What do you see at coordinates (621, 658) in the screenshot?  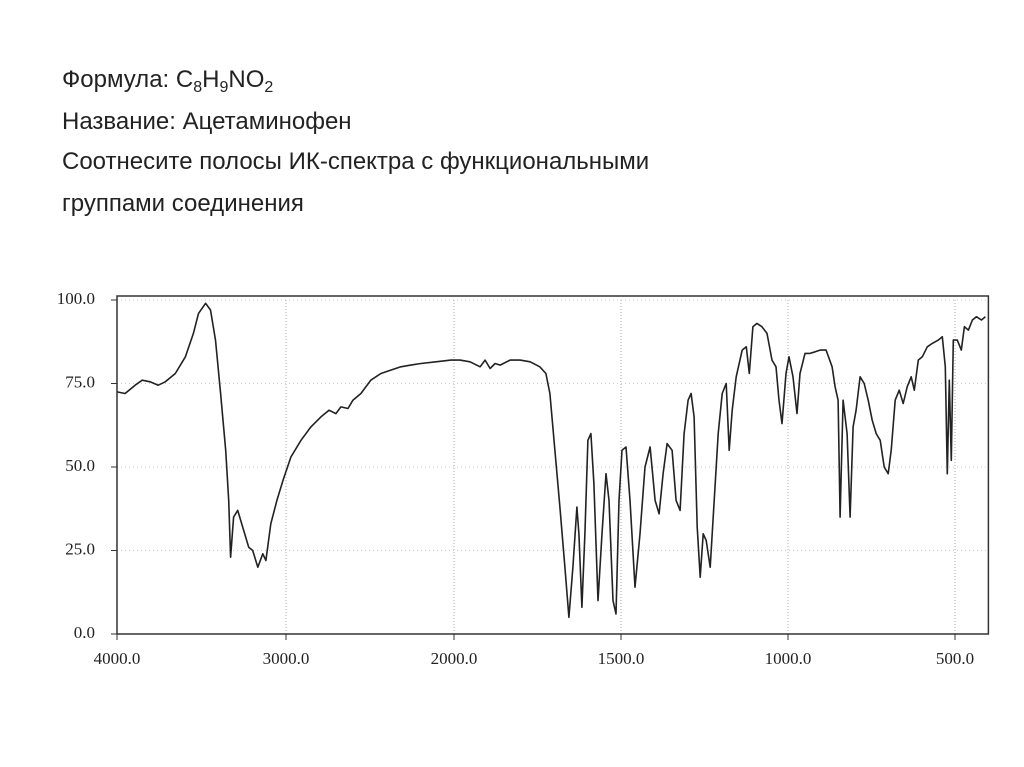 I see `x-tick-label: 1500.0` at bounding box center [621, 658].